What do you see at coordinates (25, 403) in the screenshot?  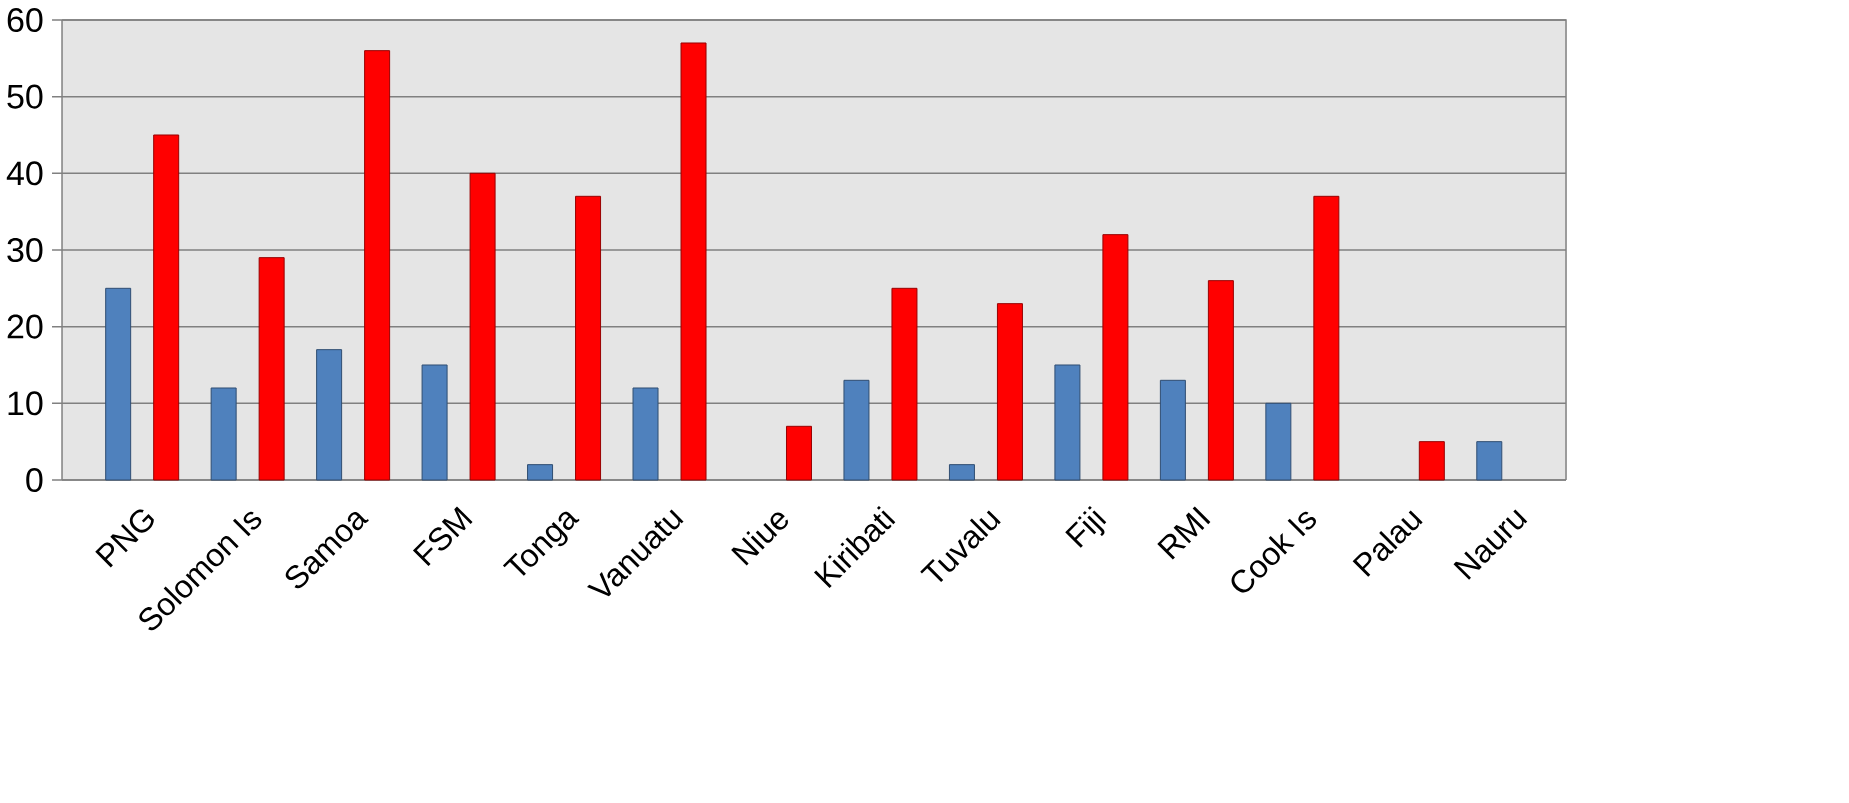 I see `y-tick-label: 10` at bounding box center [25, 403].